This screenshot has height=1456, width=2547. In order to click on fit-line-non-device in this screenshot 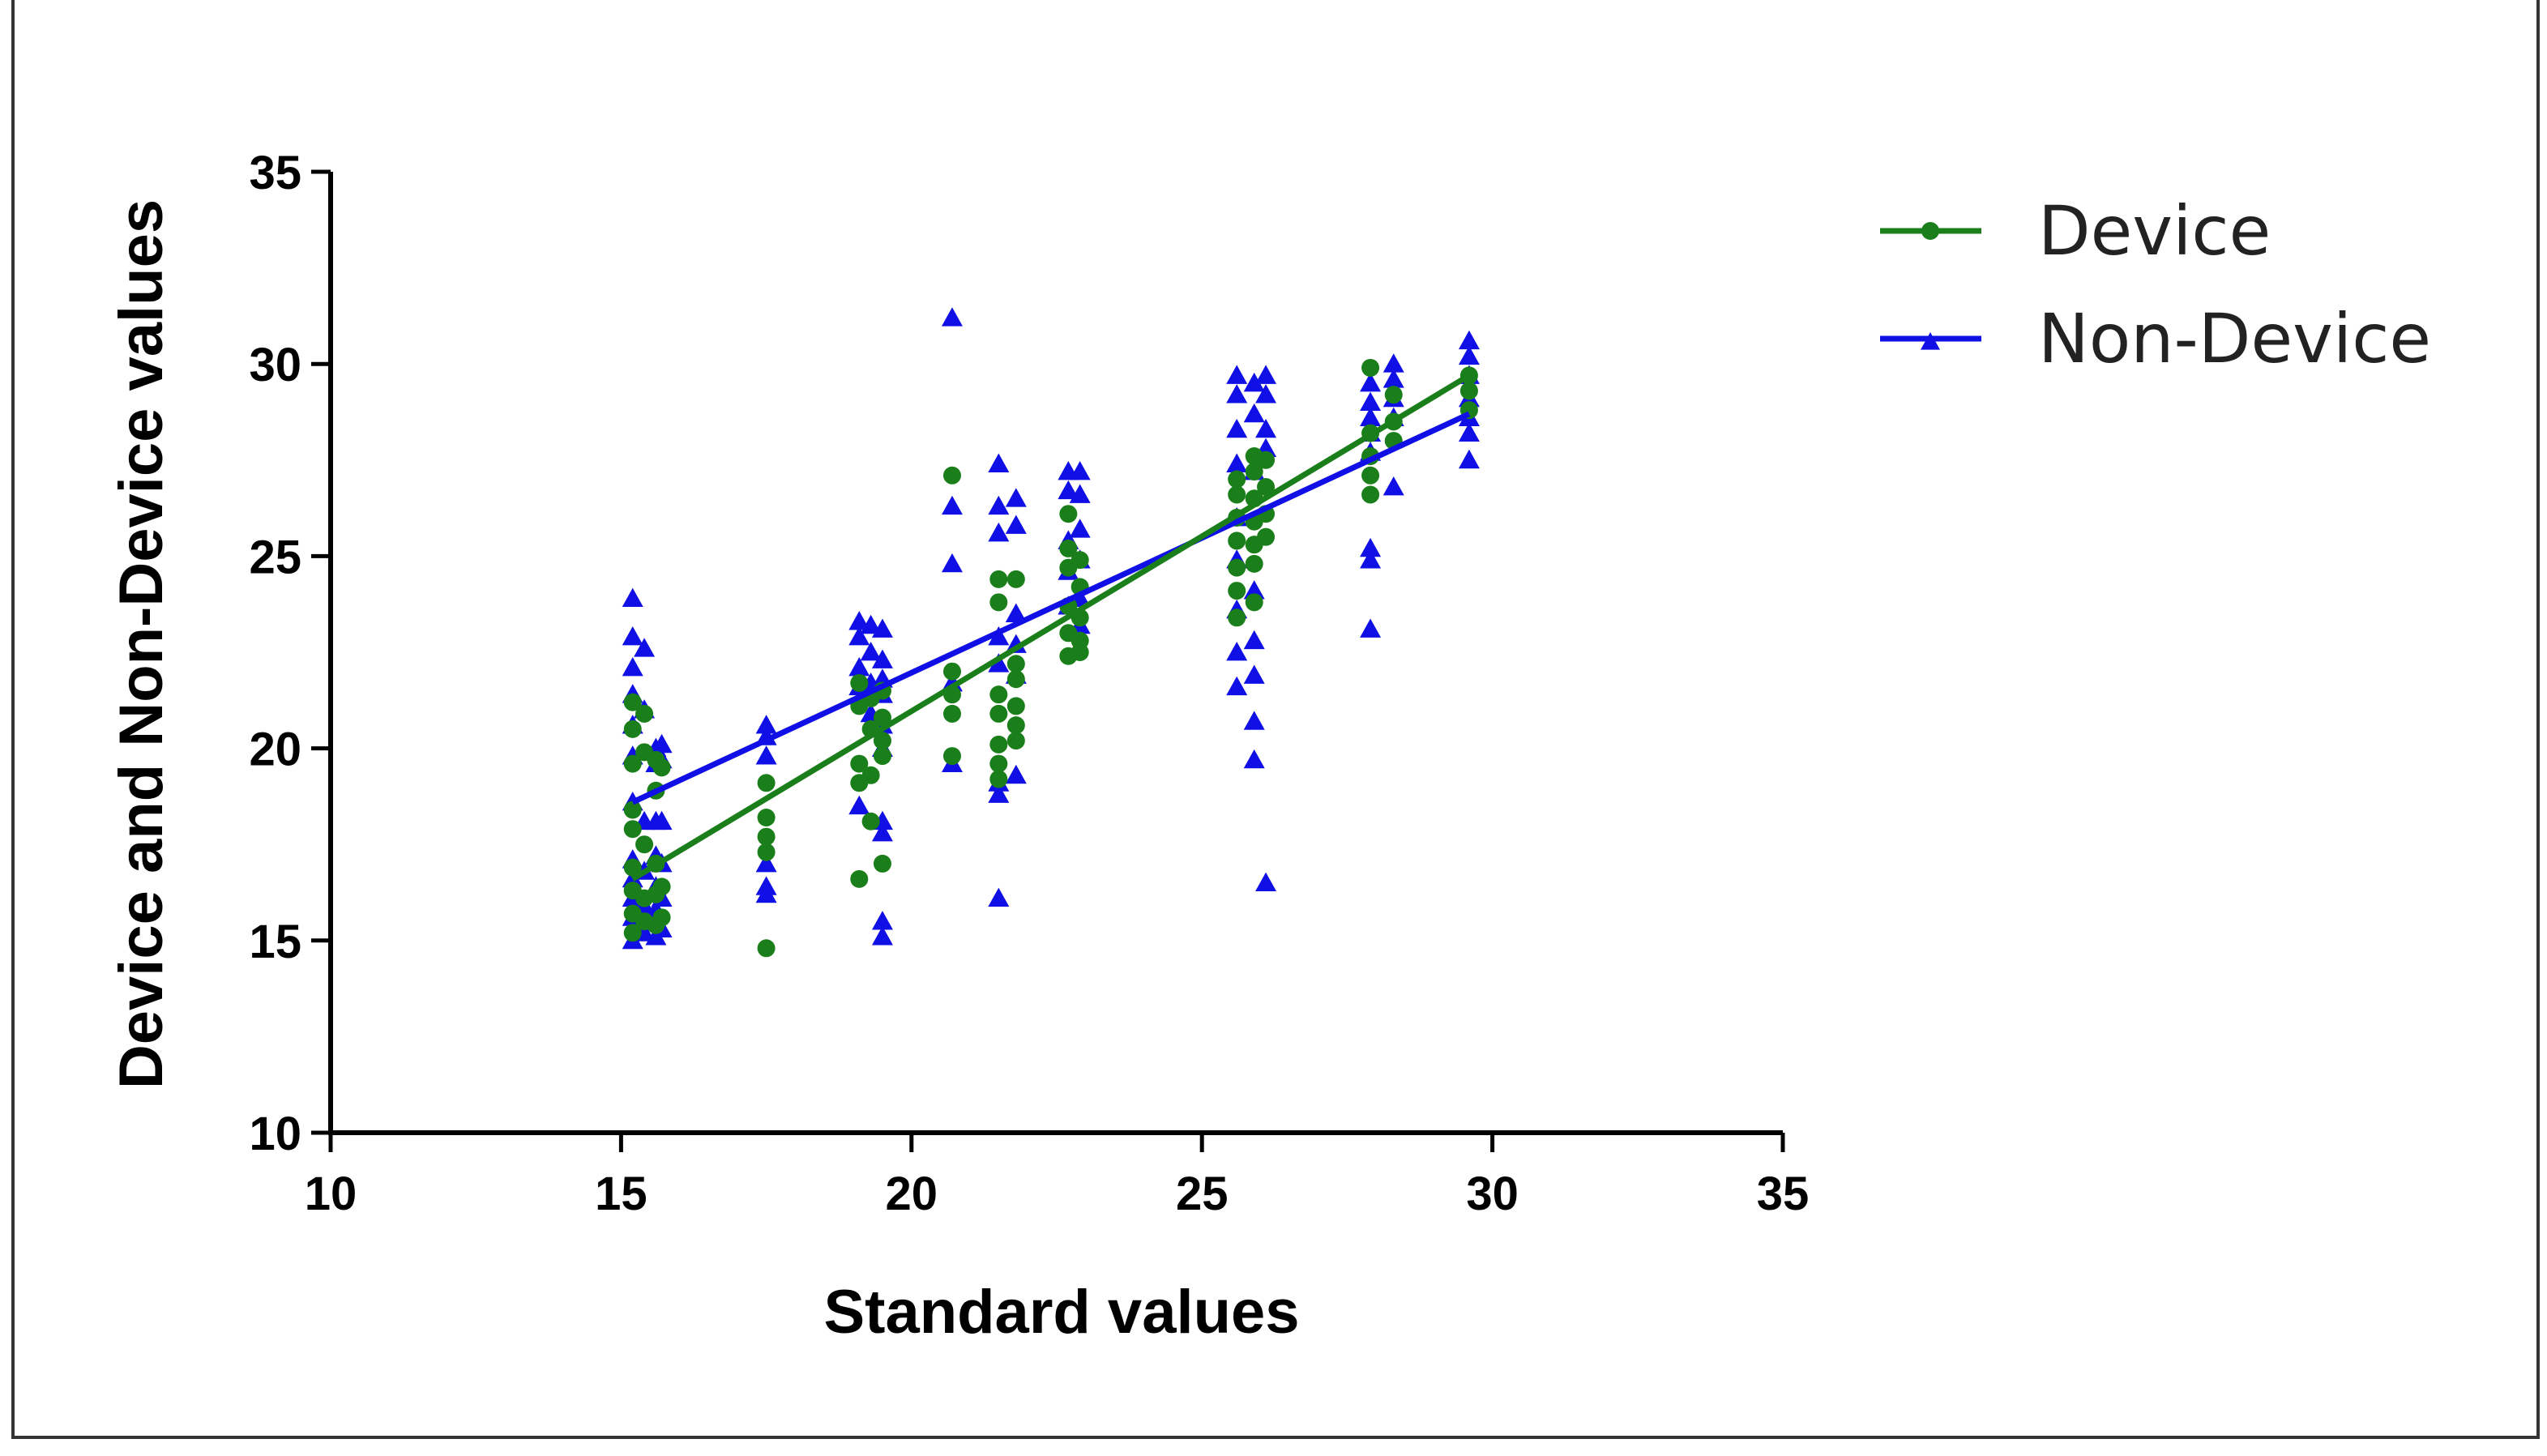, I will do `click(1051, 608)`.